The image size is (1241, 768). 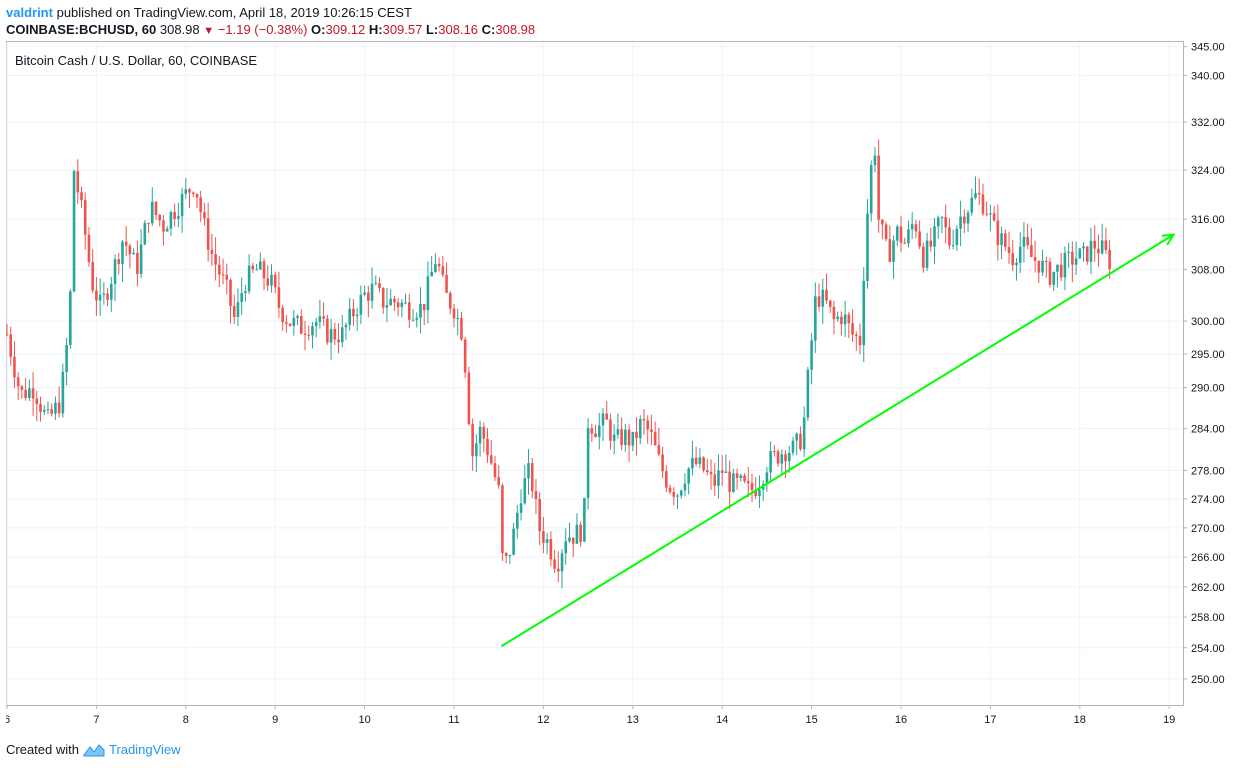 I want to click on x-tick-label: 7, so click(x=96, y=720).